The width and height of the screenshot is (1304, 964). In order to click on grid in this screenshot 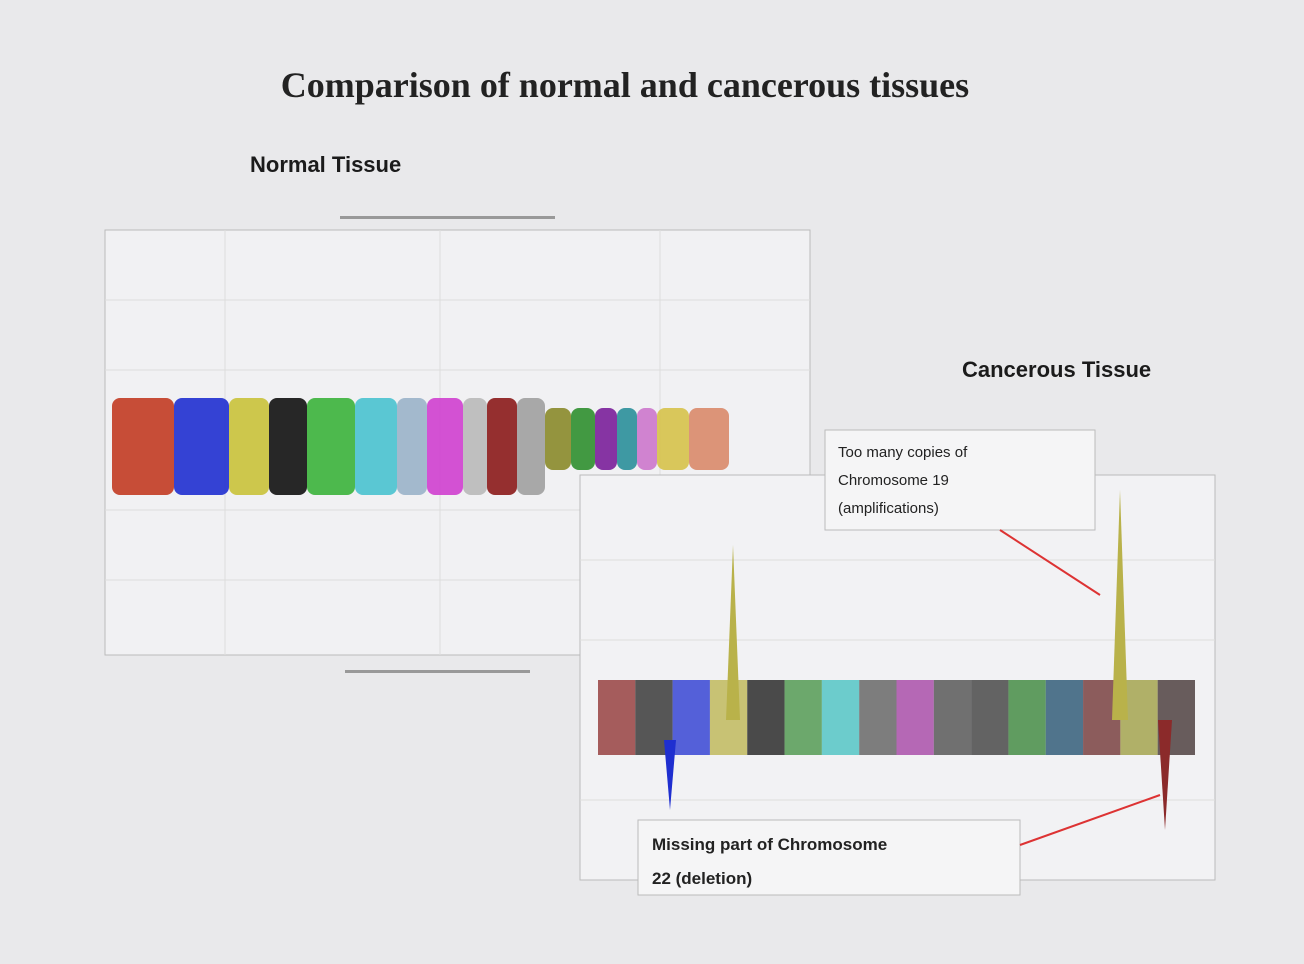, I will do `click(897, 680)`.